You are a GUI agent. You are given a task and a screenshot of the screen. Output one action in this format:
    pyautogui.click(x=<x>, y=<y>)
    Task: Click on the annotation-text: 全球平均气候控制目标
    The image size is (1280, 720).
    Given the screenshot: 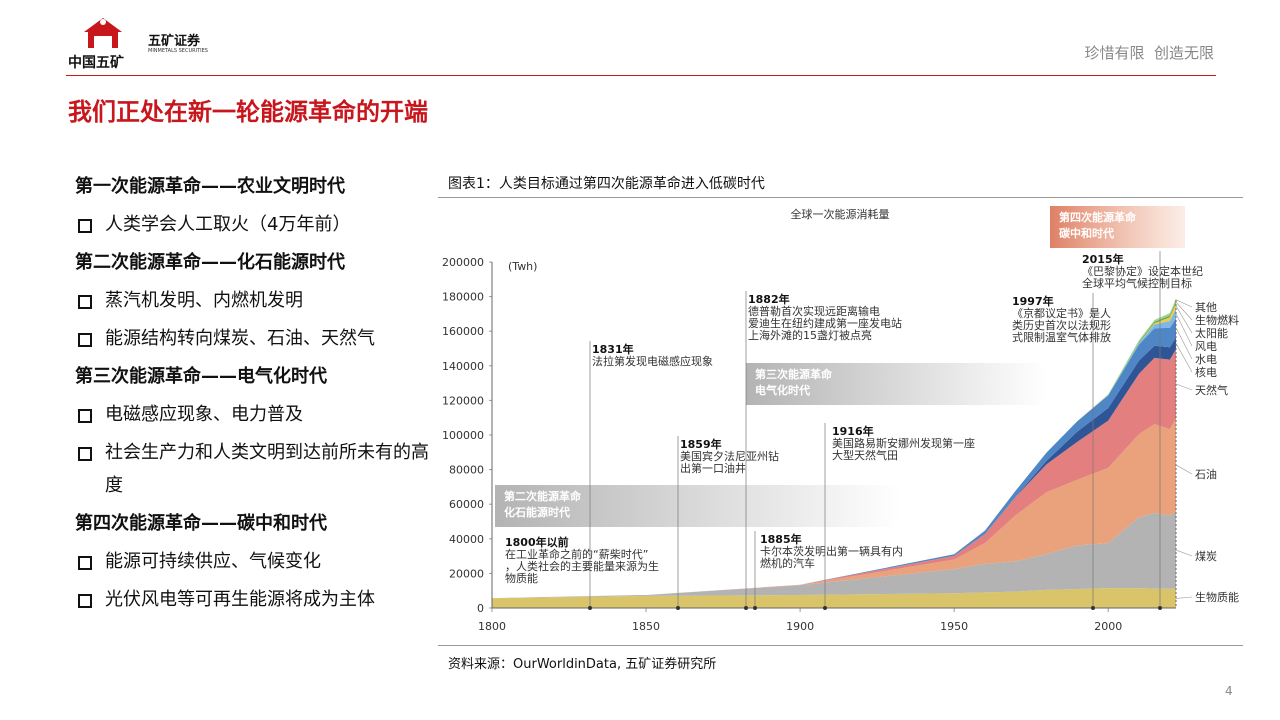 What is the action you would take?
    pyautogui.click(x=1137, y=283)
    